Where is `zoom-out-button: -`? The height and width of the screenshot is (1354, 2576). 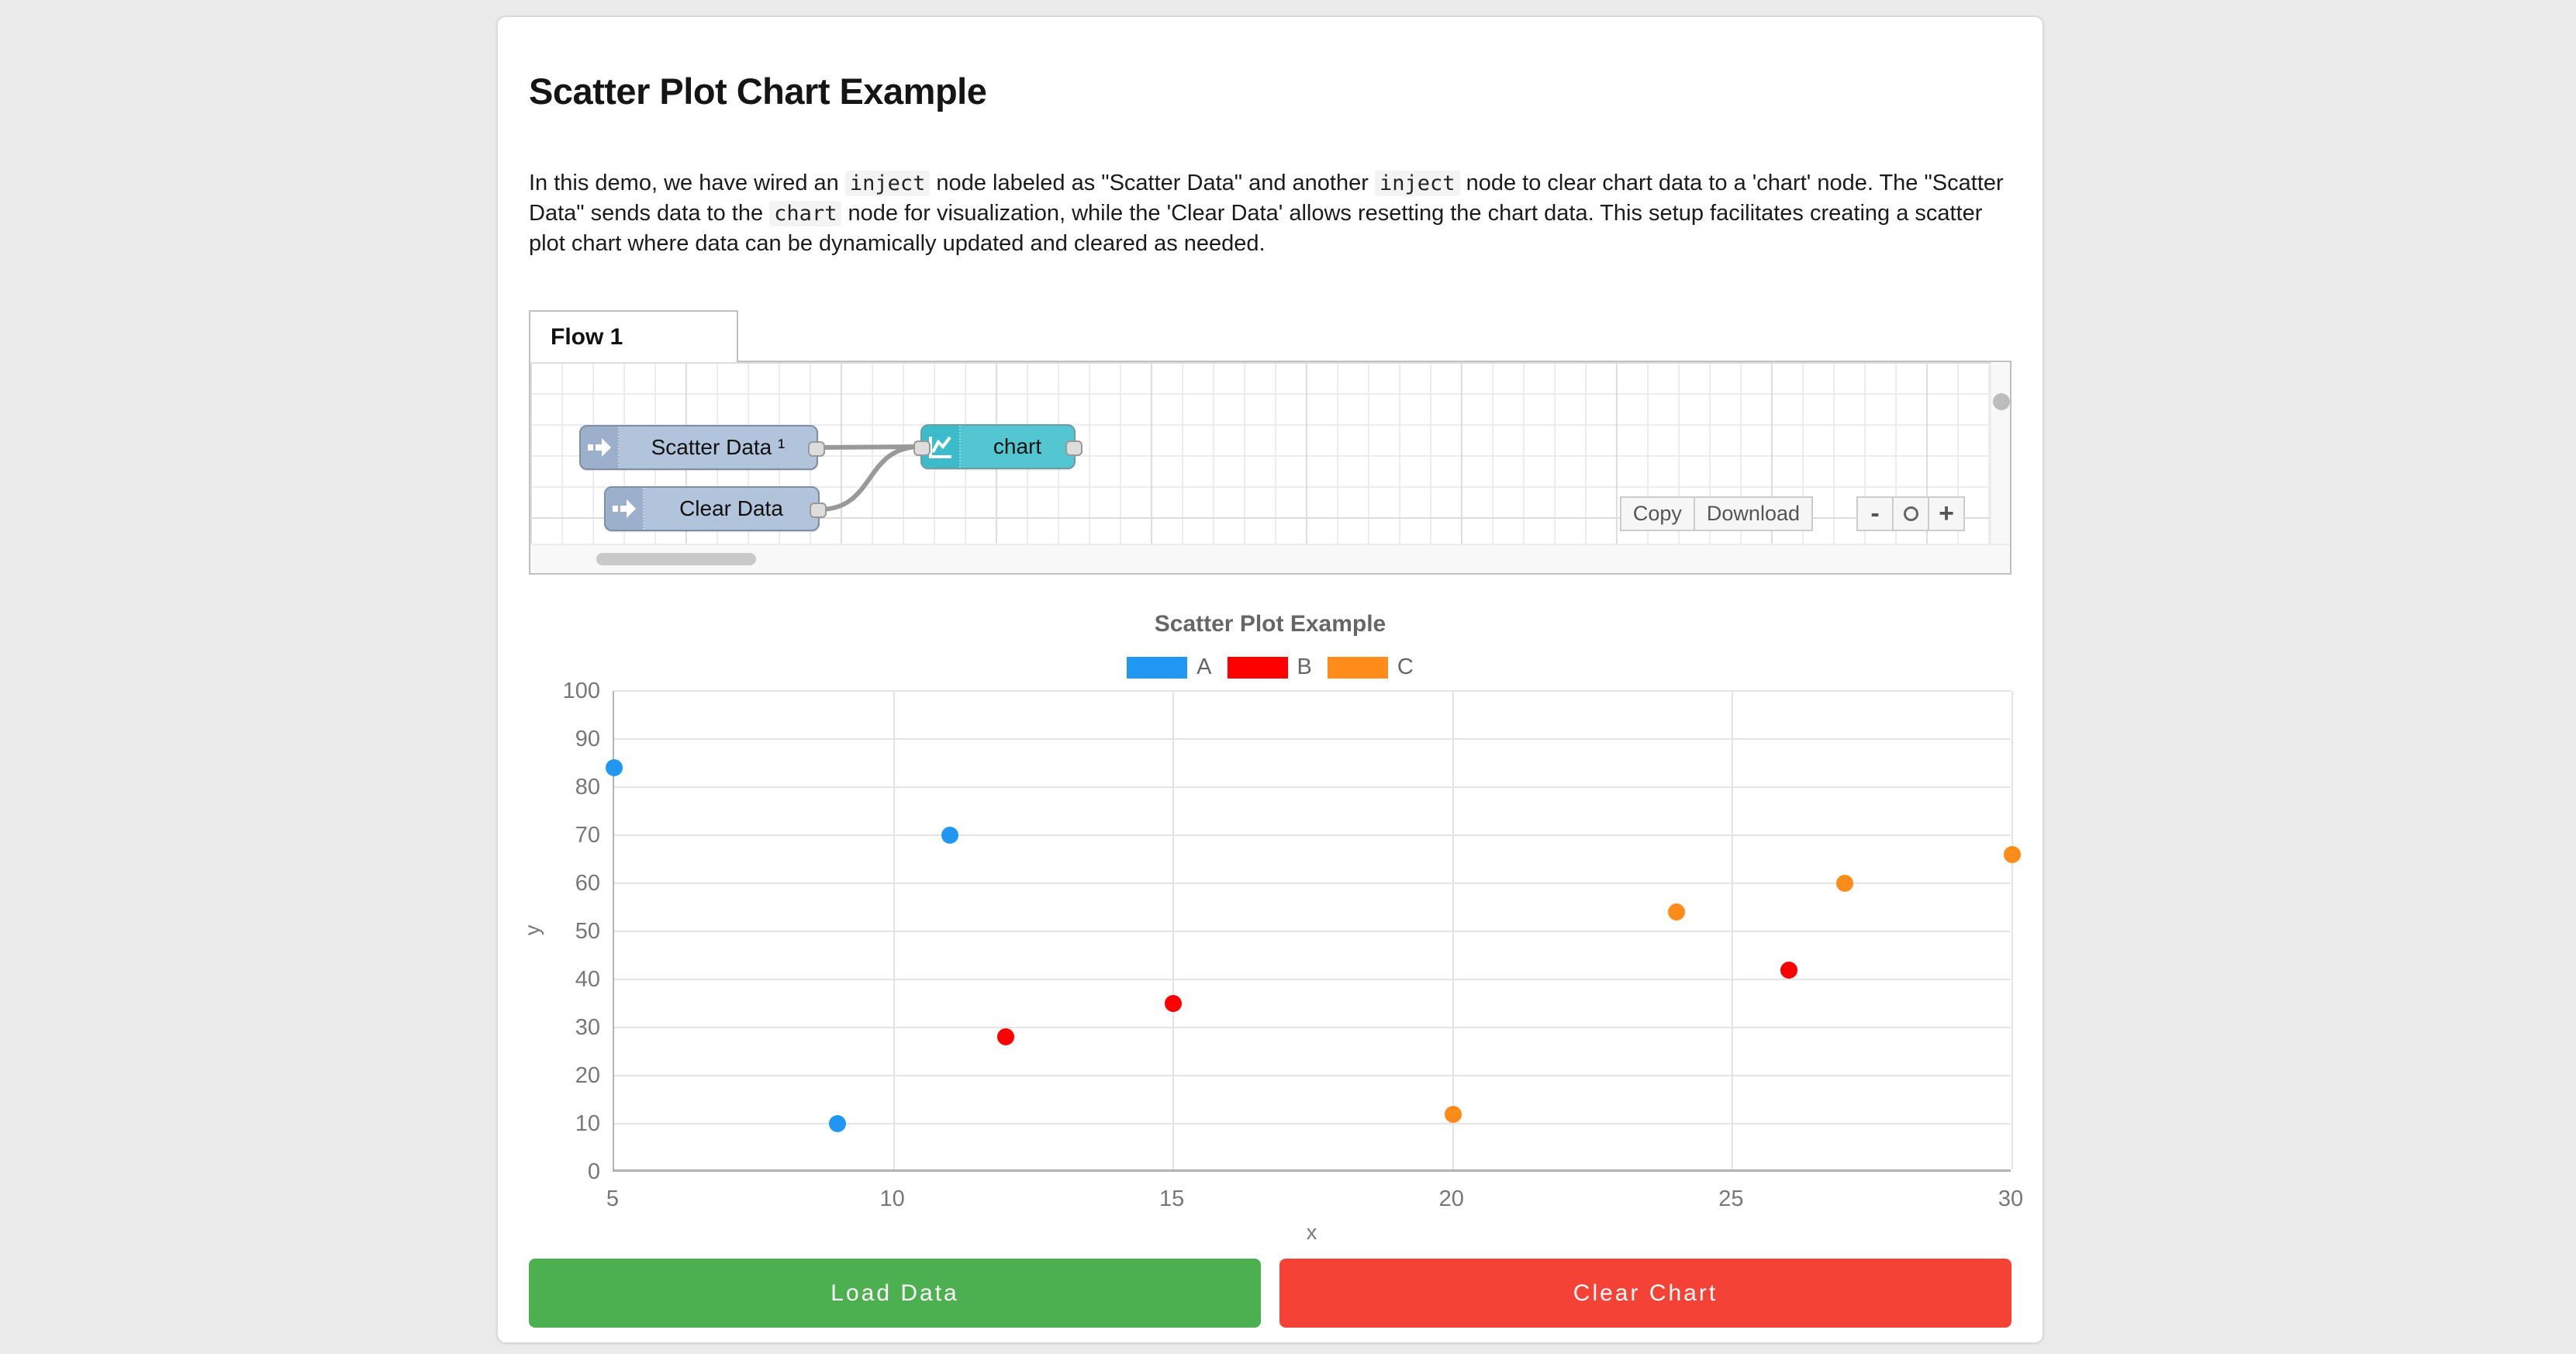
zoom-out-button: - is located at coordinates (1875, 513).